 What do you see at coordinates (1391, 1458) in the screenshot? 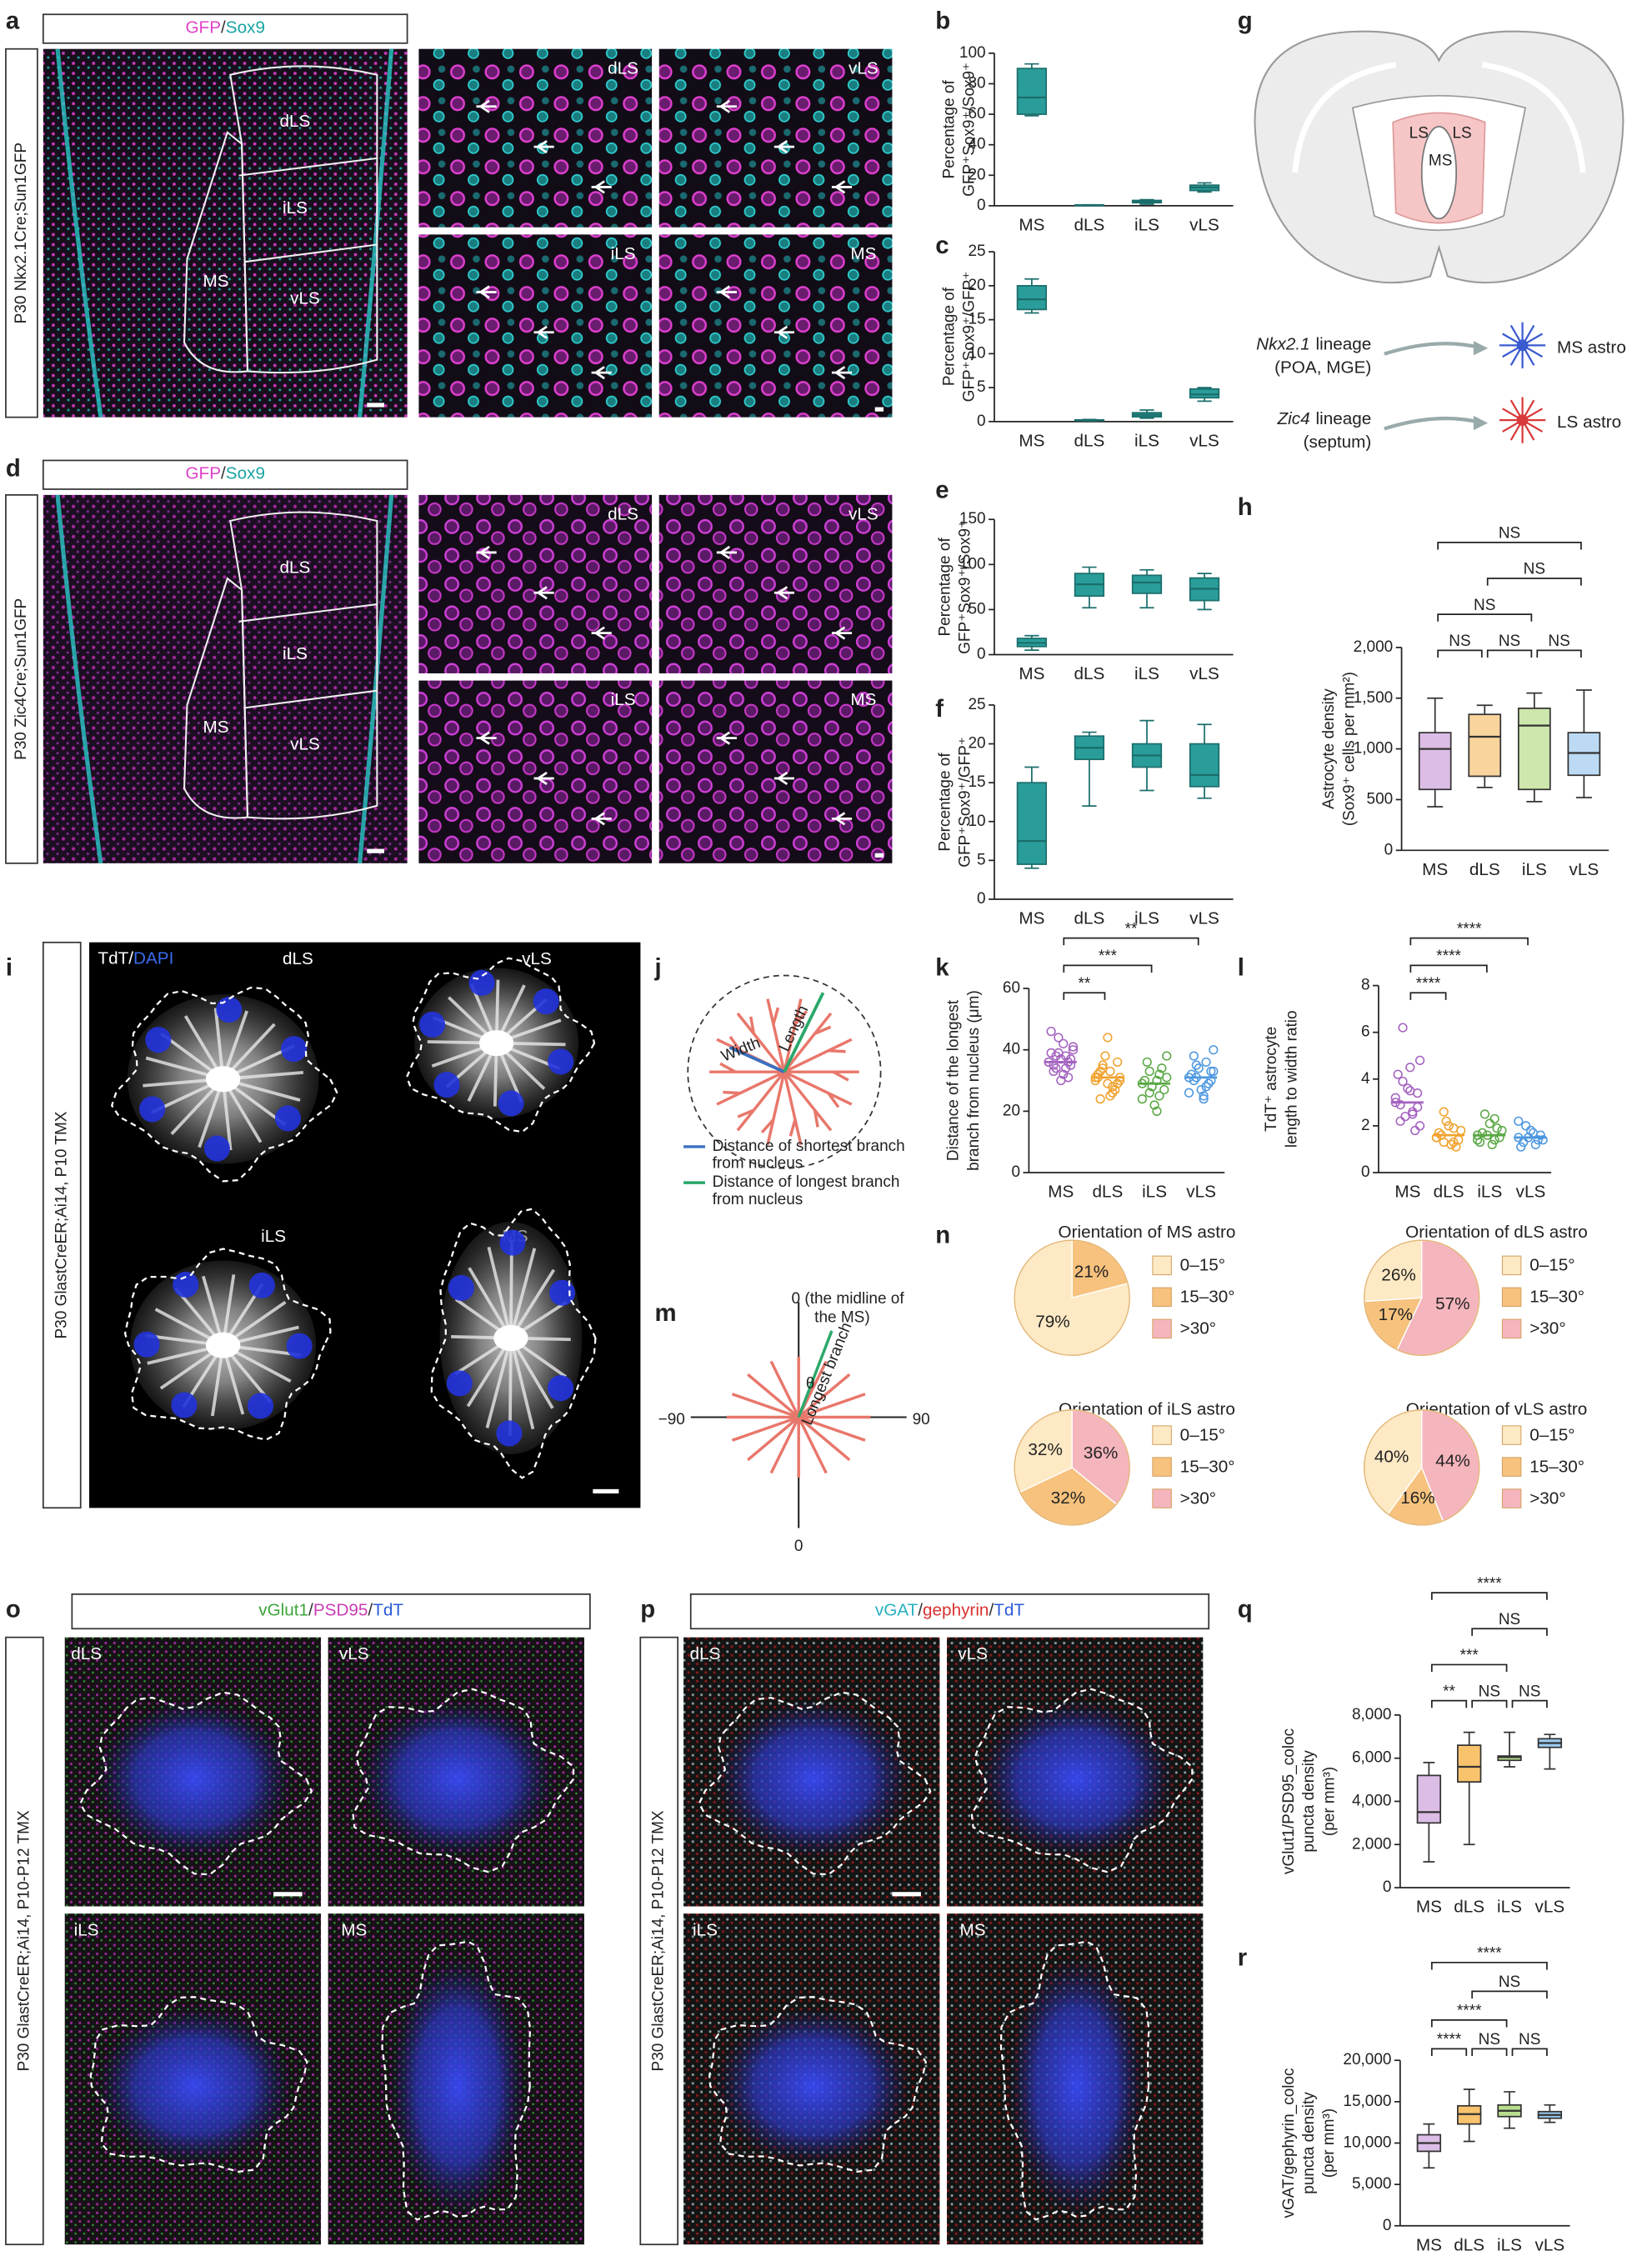
I see `pie-label: 40%` at bounding box center [1391, 1458].